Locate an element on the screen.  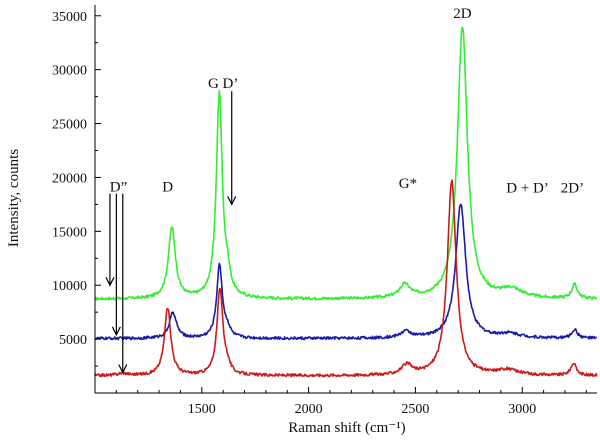
peak-label-7: 2D’ is located at coordinates (572, 189).